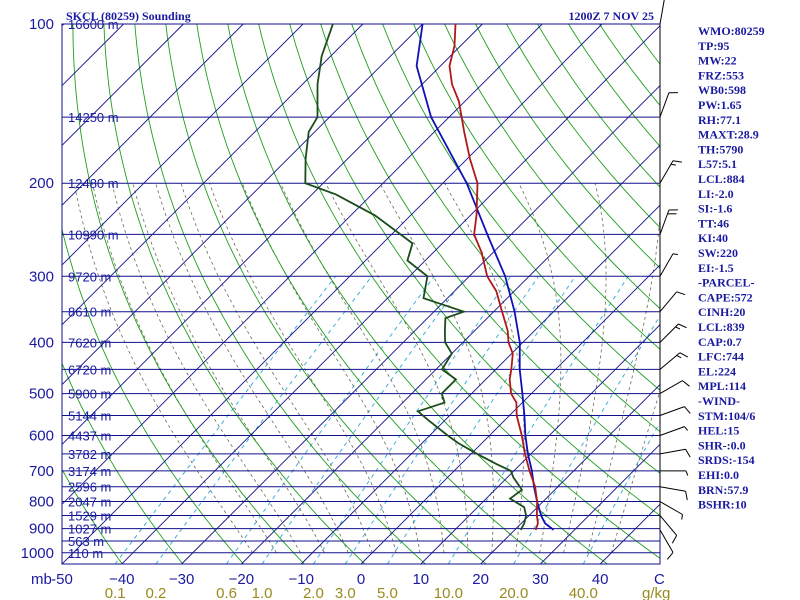 This screenshot has height=600, width=800. Describe the element at coordinates (731, 31) in the screenshot. I see `sounding-index: WMO:80259` at that location.